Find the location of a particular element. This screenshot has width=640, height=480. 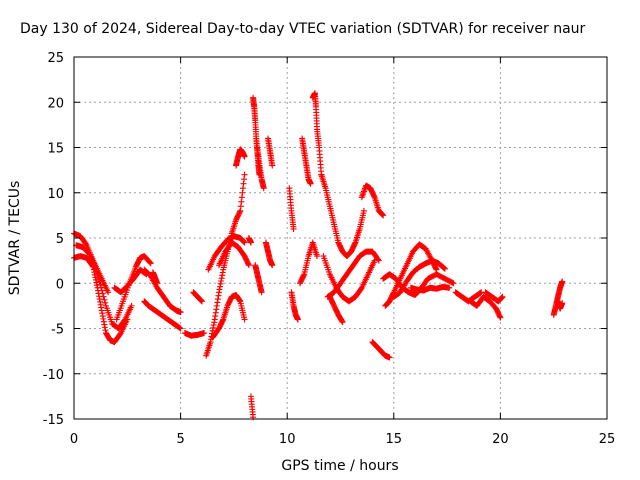

y-tick-label: 25 is located at coordinates (55, 58).